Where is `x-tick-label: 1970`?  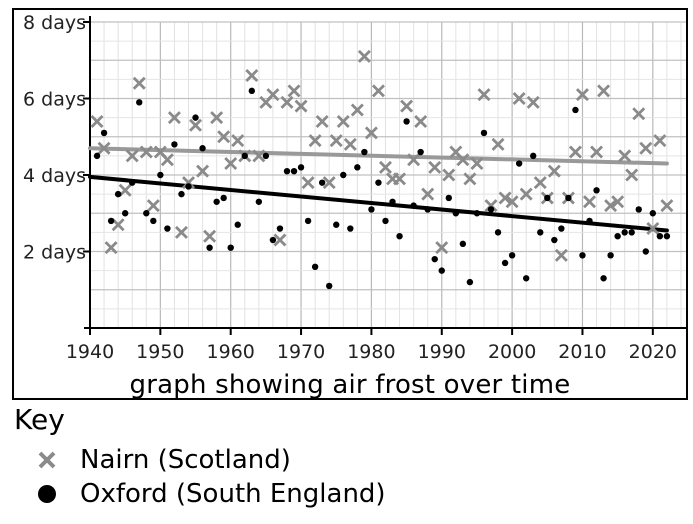 x-tick-label: 1970 is located at coordinates (301, 352).